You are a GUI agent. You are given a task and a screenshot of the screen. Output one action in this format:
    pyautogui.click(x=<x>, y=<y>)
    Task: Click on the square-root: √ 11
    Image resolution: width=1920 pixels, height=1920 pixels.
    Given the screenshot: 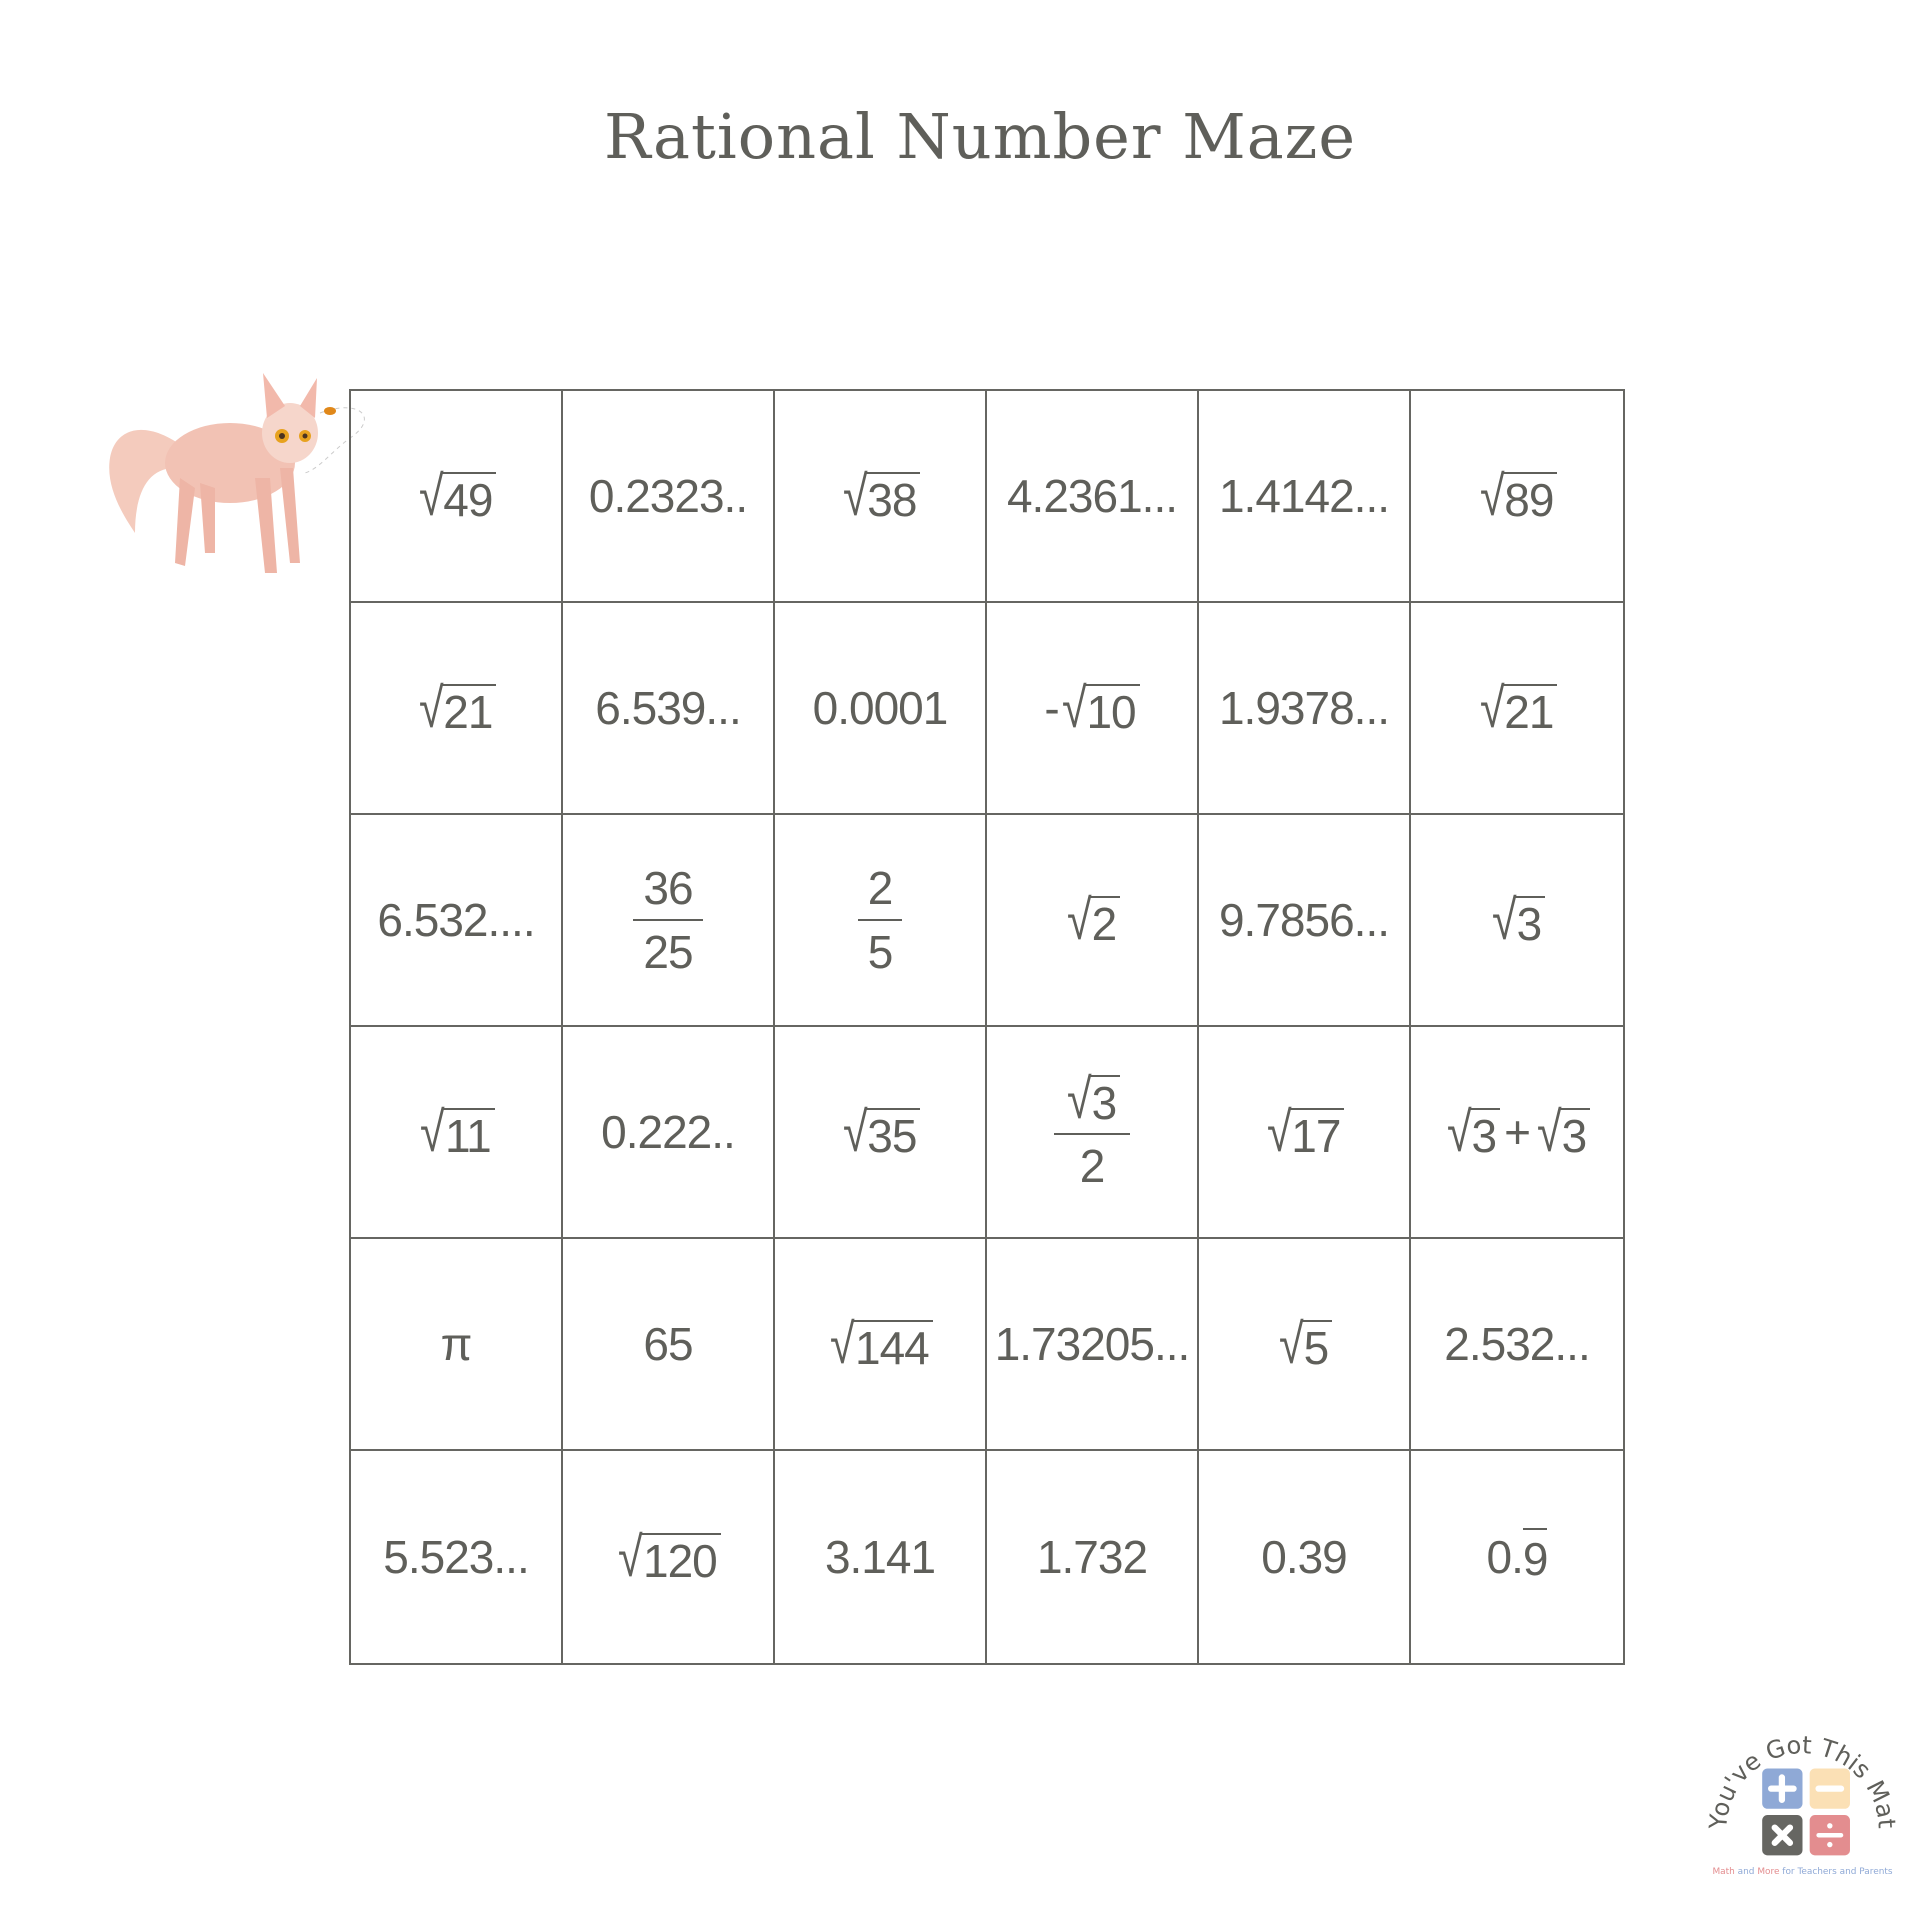 What is the action you would take?
    pyautogui.click(x=456, y=1132)
    